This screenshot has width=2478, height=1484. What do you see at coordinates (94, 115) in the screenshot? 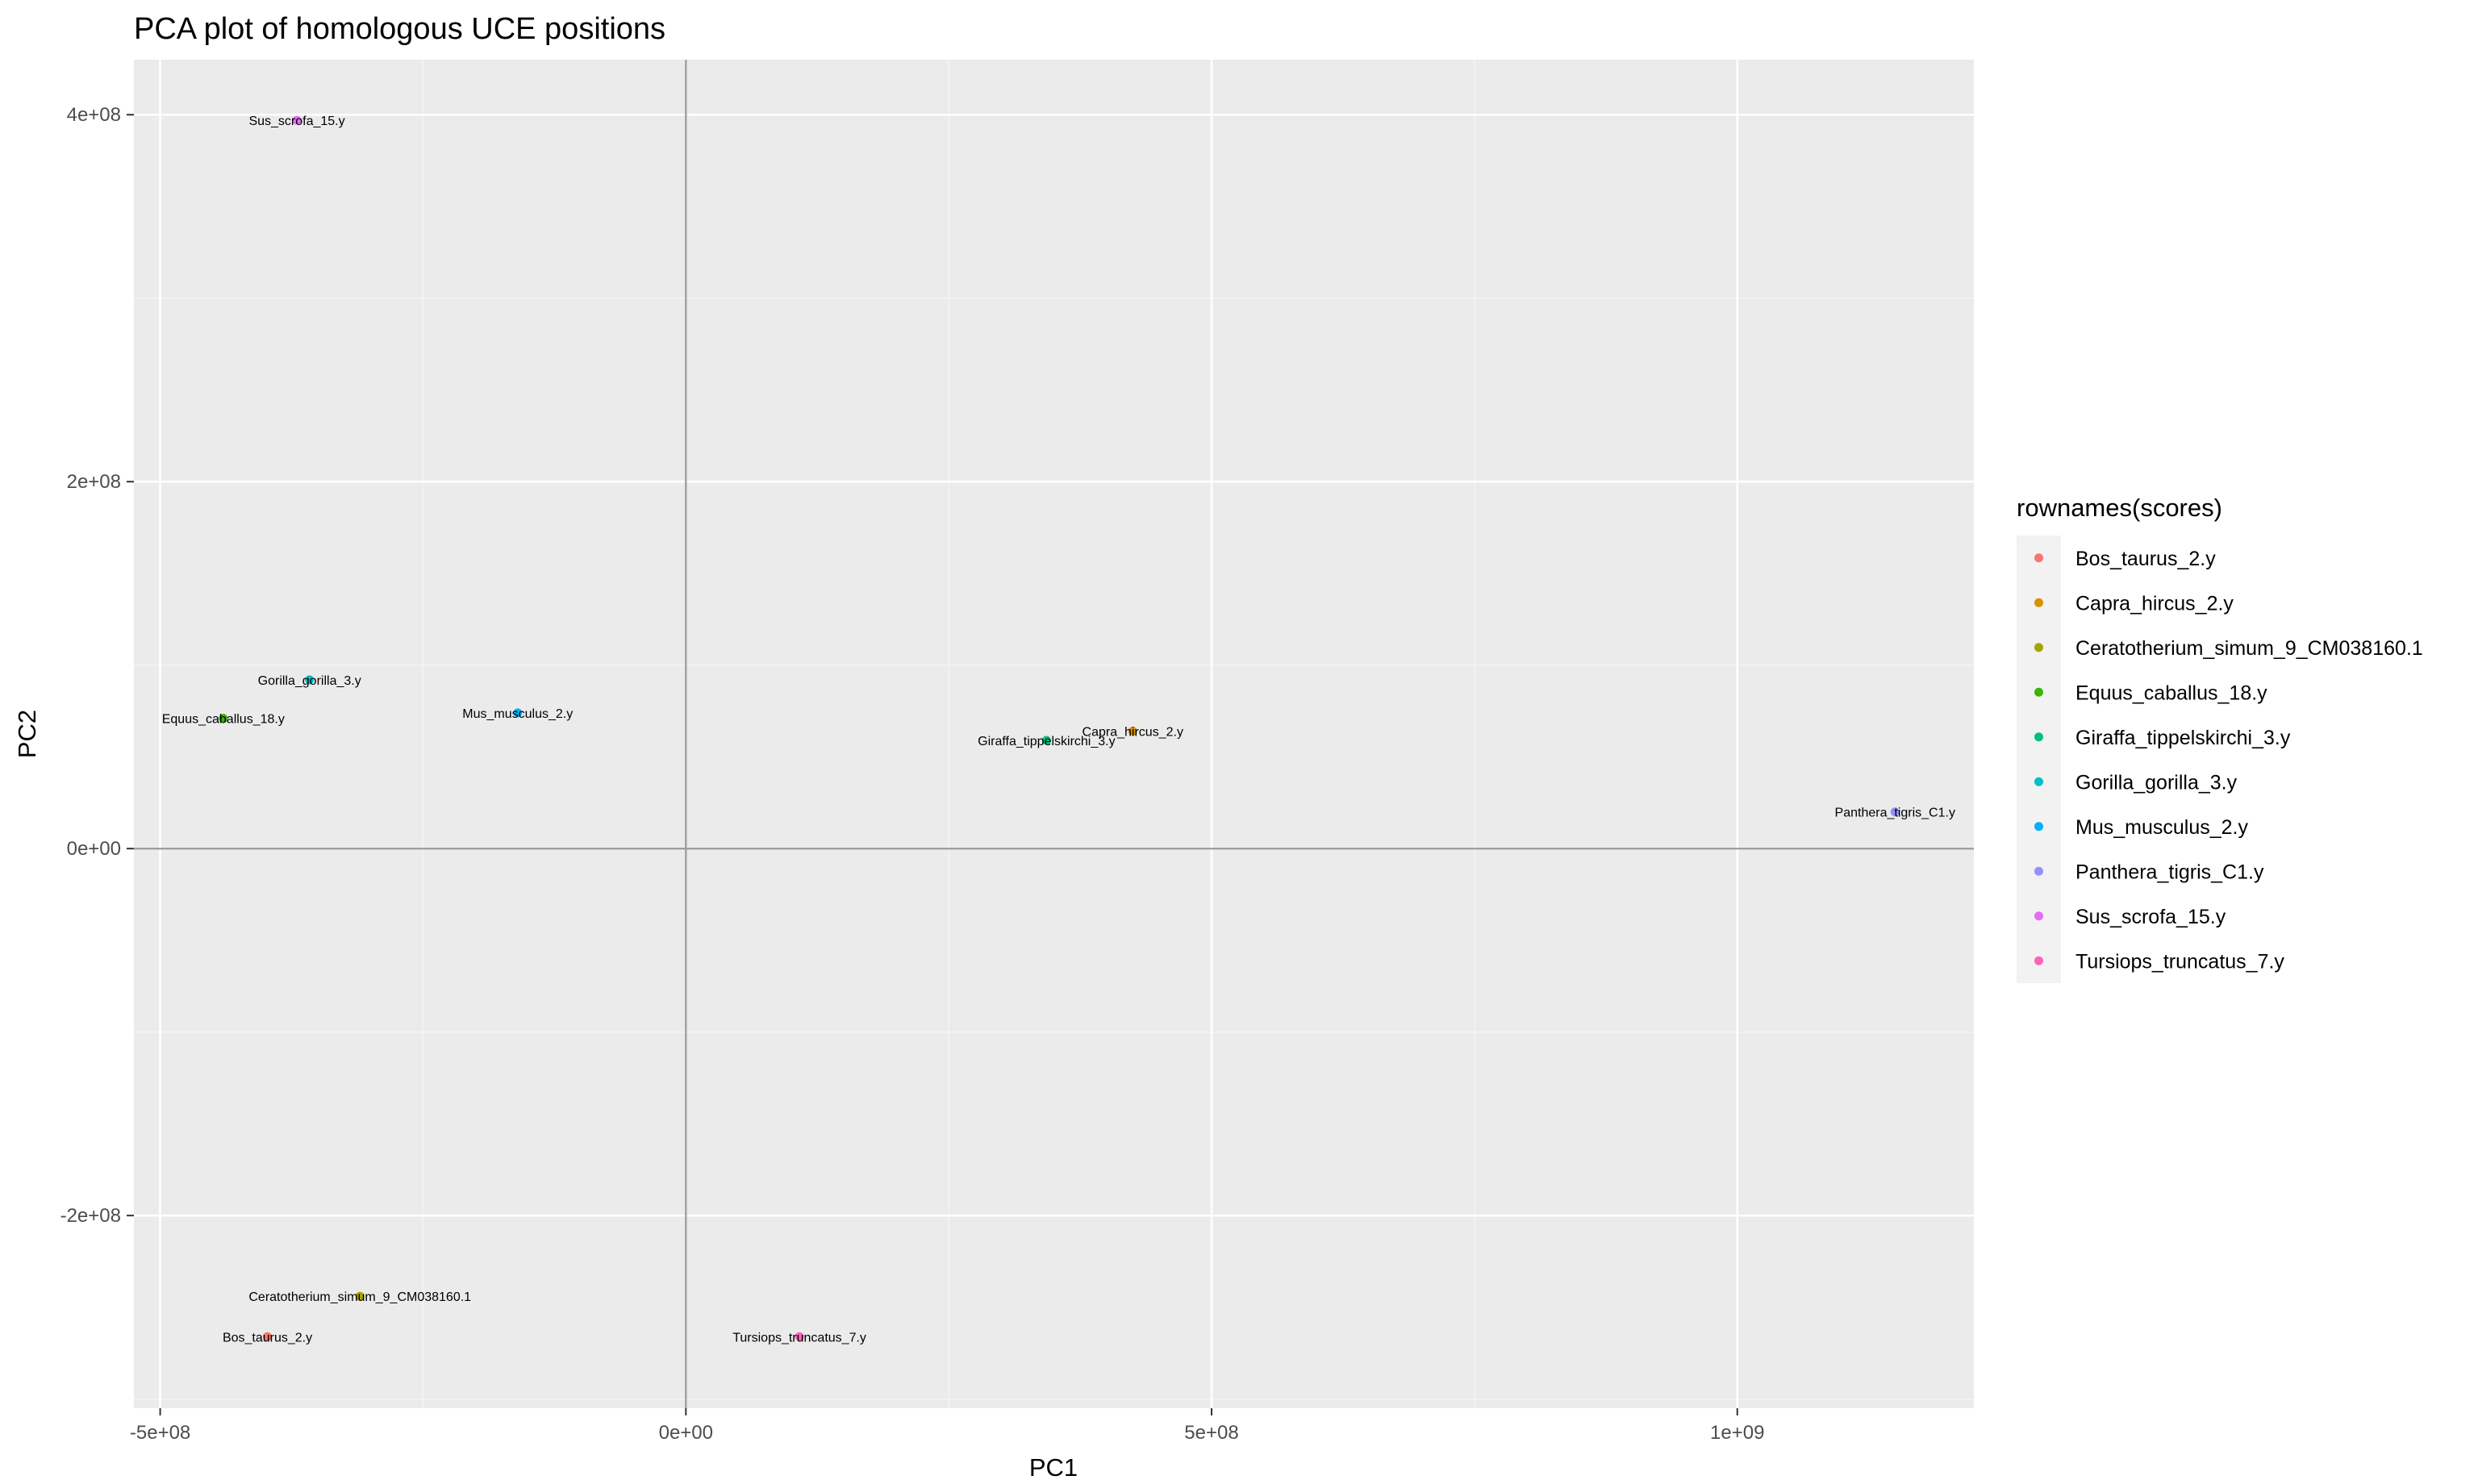
I see `y-tick-label: 4e+08` at bounding box center [94, 115].